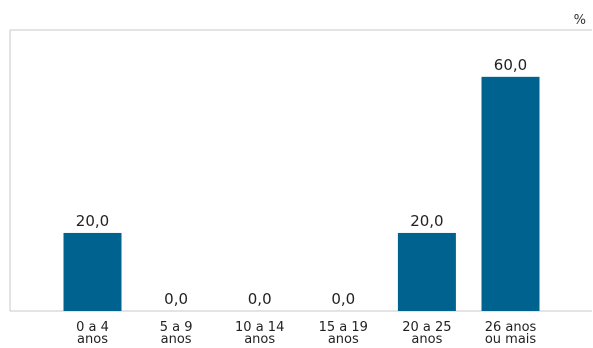 Image resolution: width=593 pixels, height=348 pixels. I want to click on x-tick-label: 15 a 19 anos, so click(343, 333).